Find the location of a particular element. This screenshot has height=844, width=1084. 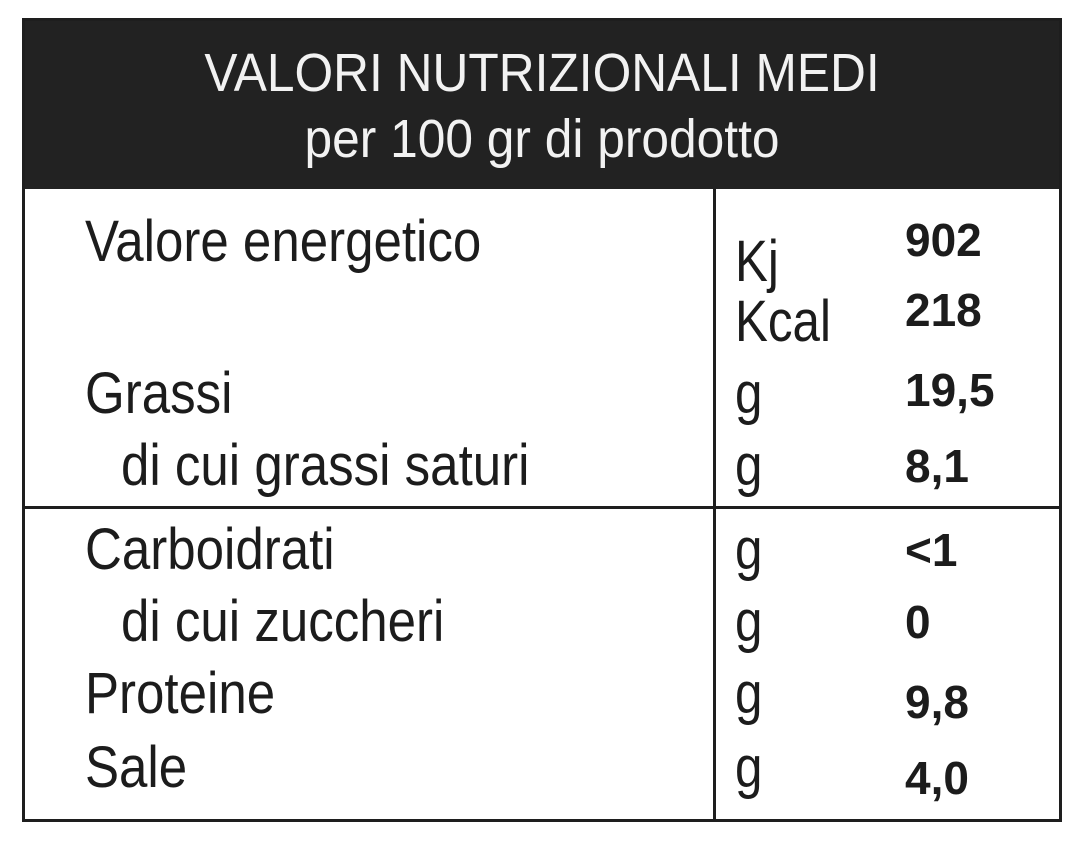

nutrient-value: 19,5 is located at coordinates (950, 390).